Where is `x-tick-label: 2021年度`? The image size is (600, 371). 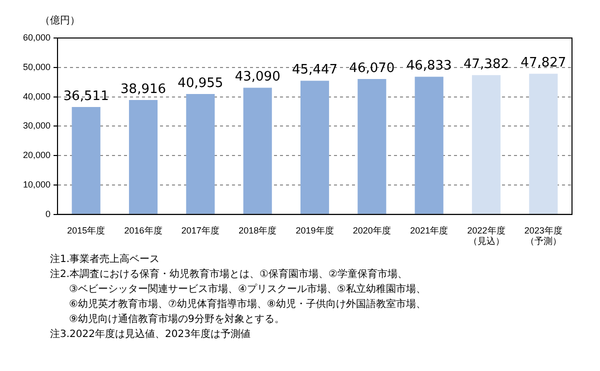 x-tick-label: 2021年度 is located at coordinates (429, 230).